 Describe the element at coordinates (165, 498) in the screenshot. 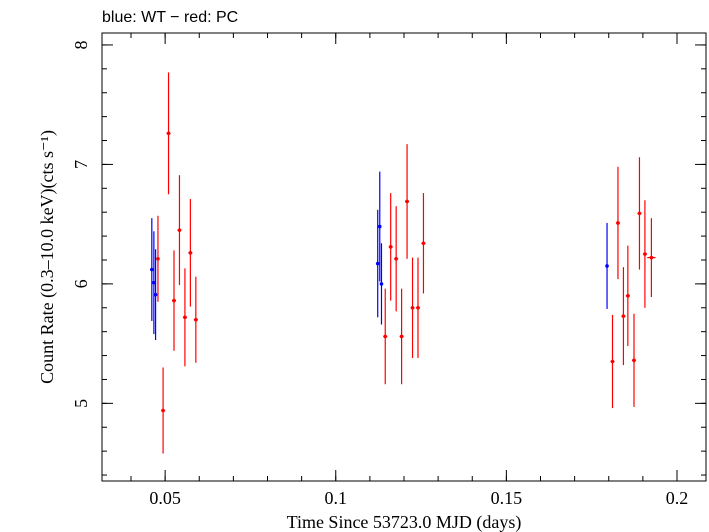

I see `x-tick-label: 0.05` at that location.